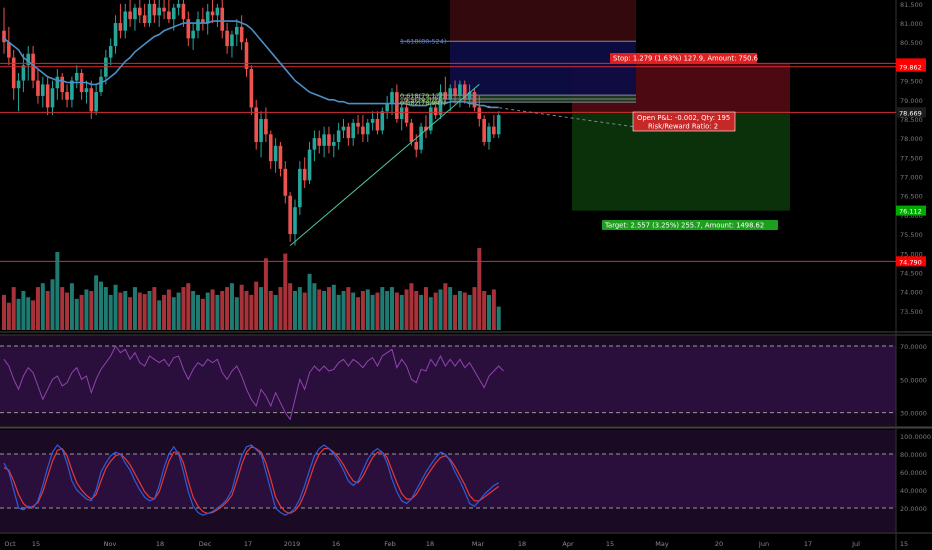  What do you see at coordinates (423, 41) in the screenshot?
I see `fib-level-label: 1.618(80.524)` at bounding box center [423, 41].